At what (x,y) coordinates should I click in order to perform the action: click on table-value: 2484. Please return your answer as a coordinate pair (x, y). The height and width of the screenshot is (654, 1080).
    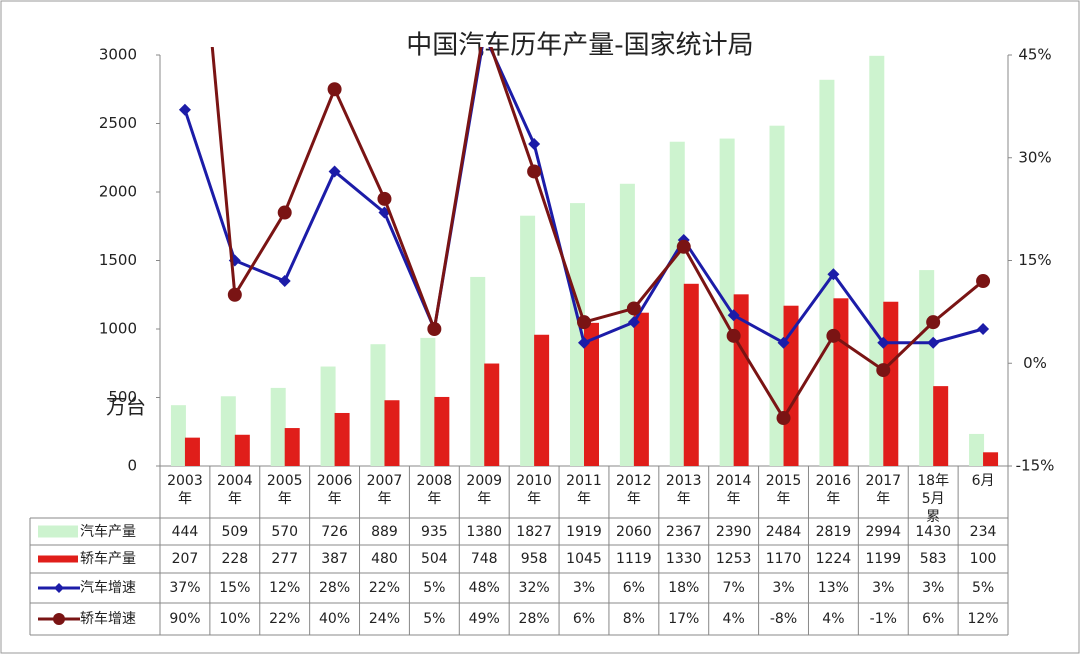
    Looking at the image, I should click on (783, 531).